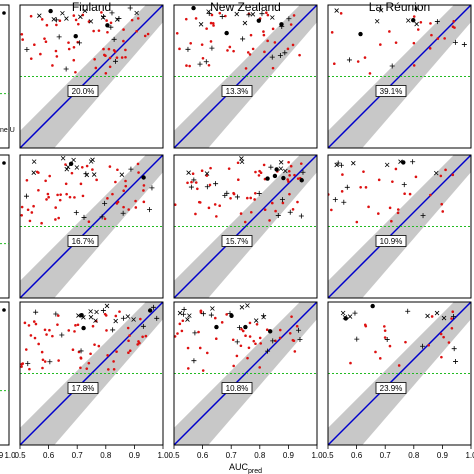 The width and height of the screenshot is (474, 474). I want to click on panel: 13.3%, so click(245, 76).